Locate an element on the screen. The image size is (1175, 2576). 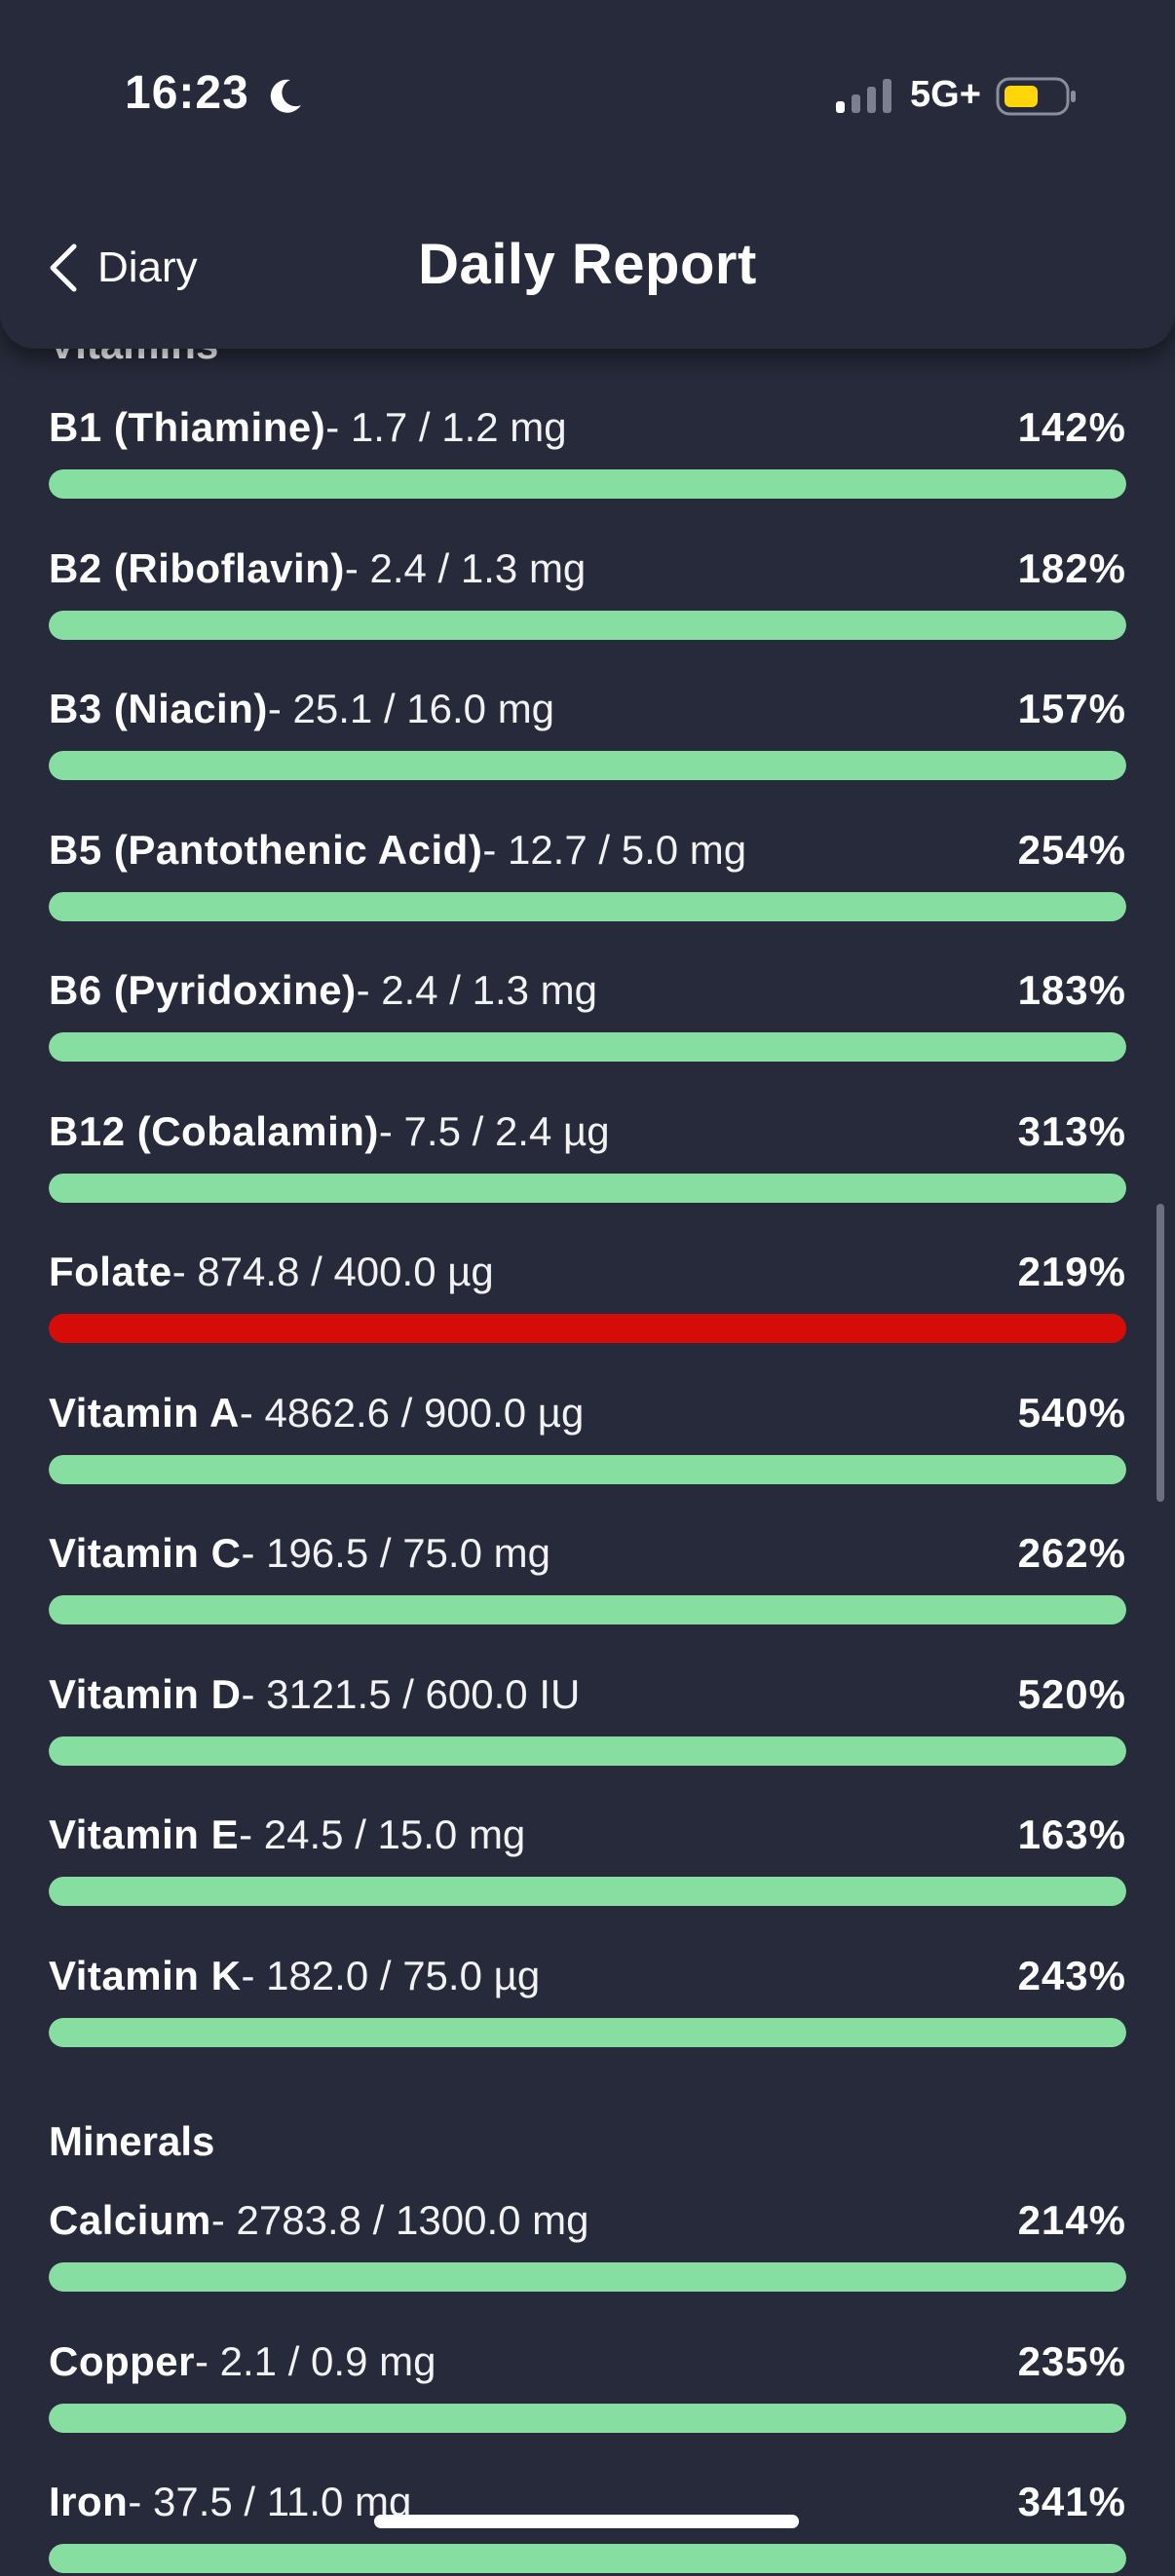
nutrient-row-vitamin-k: Vitamin K- 182.0 / 75.0 µg 243% is located at coordinates (587, 2001).